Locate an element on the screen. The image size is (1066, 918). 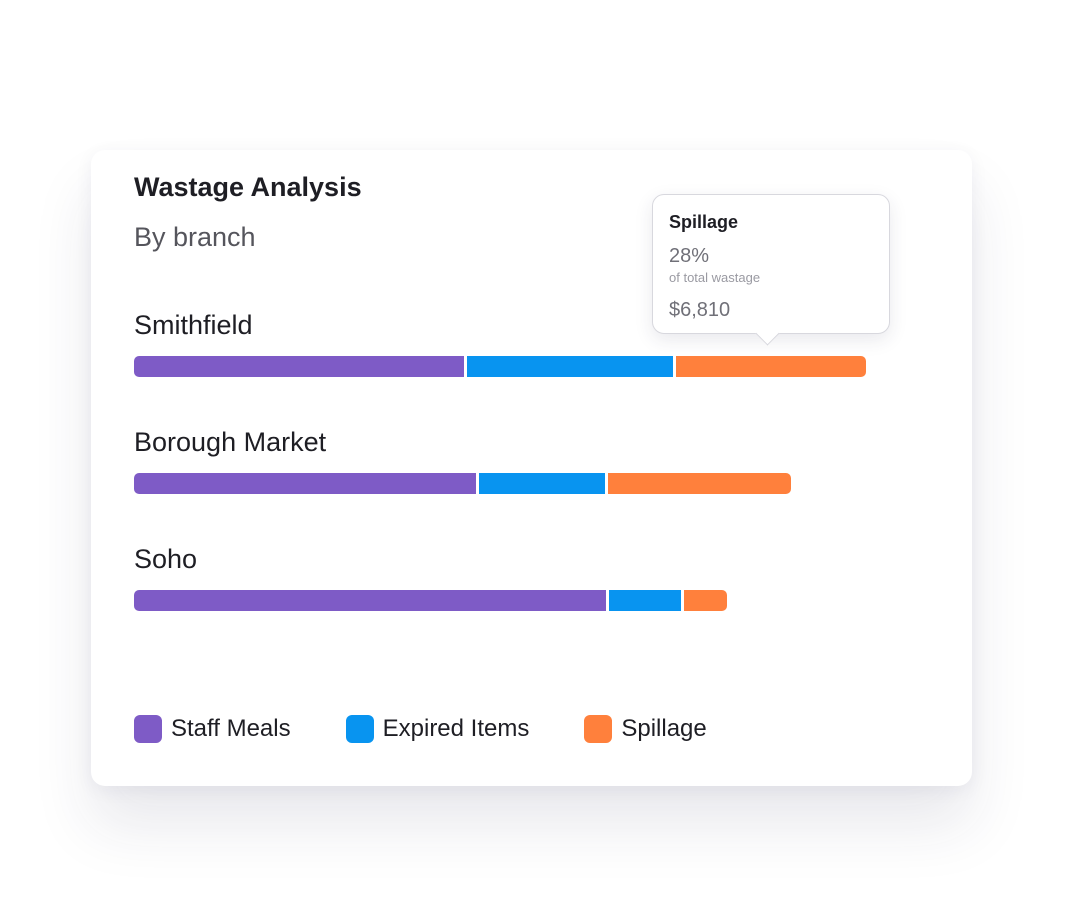
legend-label-spillage: Spillage is located at coordinates (664, 728).